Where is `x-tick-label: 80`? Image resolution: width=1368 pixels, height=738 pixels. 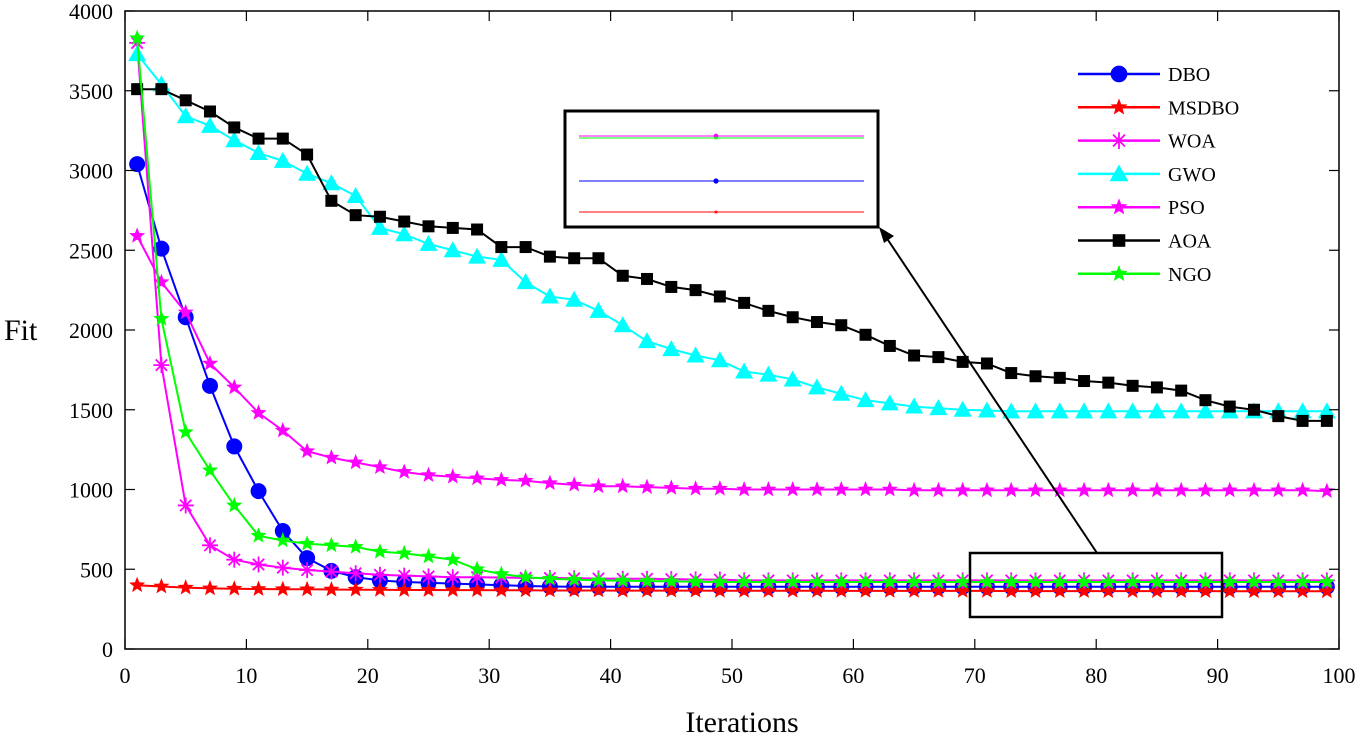 x-tick-label: 80 is located at coordinates (1096, 675).